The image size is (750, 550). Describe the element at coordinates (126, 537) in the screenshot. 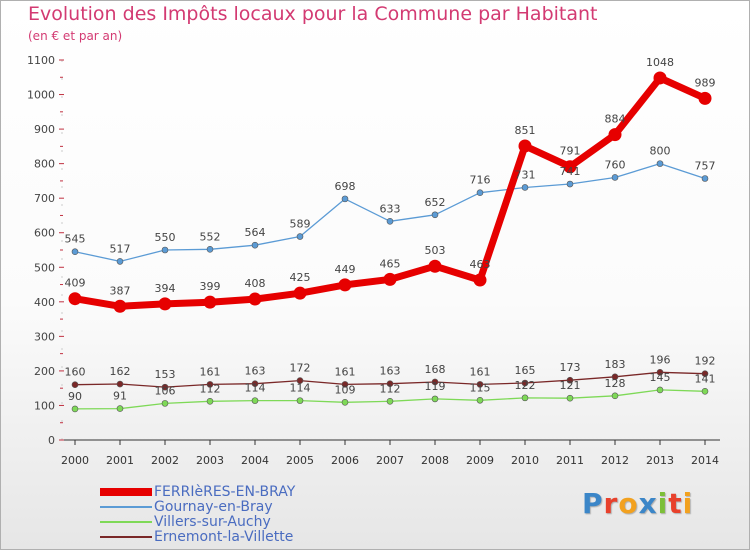

I see `legend-swatch` at that location.